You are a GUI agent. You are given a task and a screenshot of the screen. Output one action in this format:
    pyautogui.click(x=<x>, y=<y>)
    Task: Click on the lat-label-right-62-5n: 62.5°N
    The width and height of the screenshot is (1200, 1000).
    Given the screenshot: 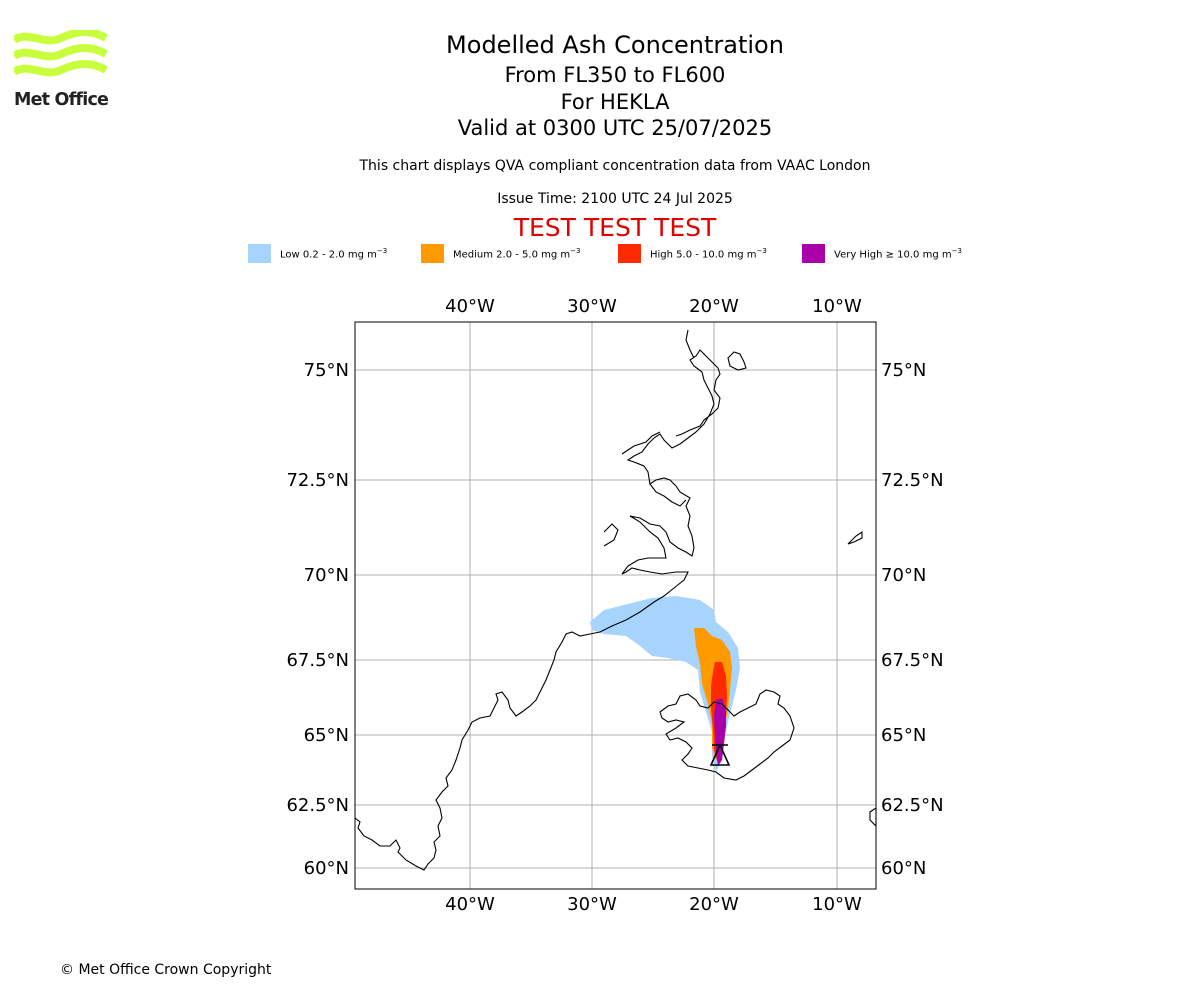 What is the action you would take?
    pyautogui.click(x=912, y=805)
    